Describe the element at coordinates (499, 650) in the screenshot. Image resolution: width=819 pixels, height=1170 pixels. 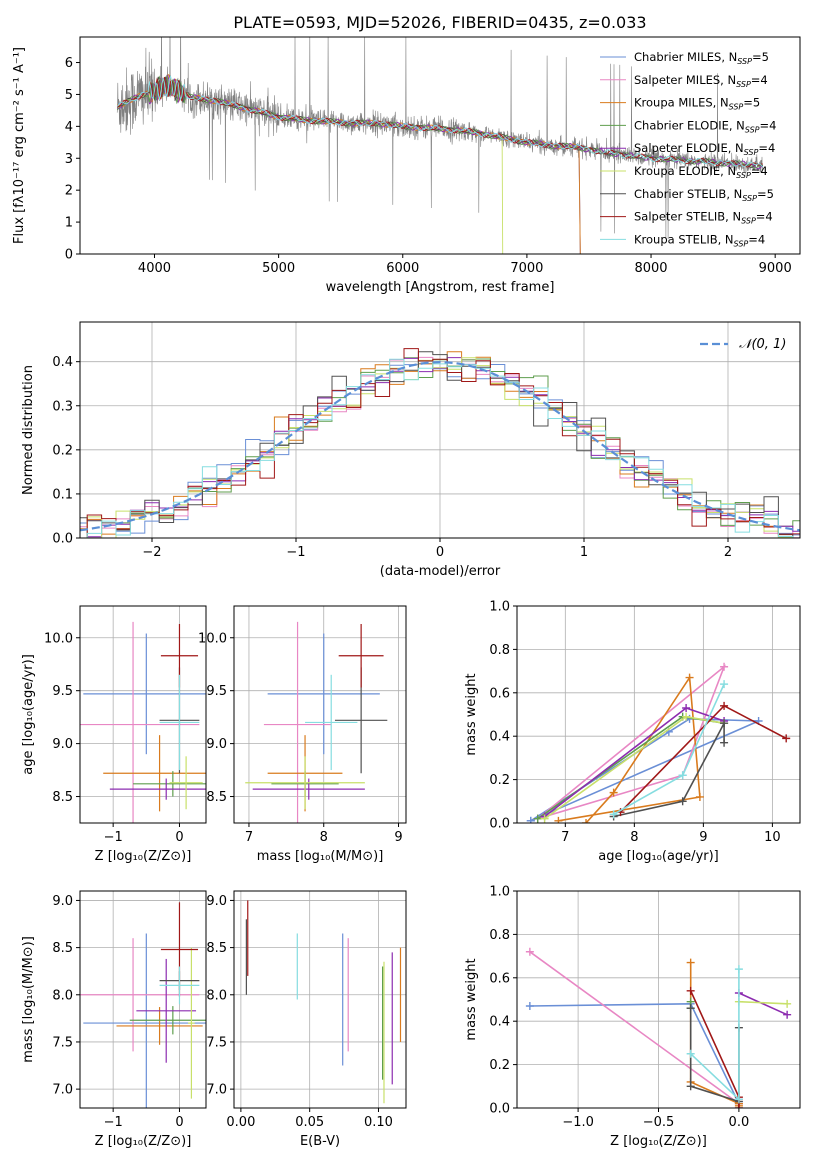
I see `y-tick-label: 0.8` at that location.